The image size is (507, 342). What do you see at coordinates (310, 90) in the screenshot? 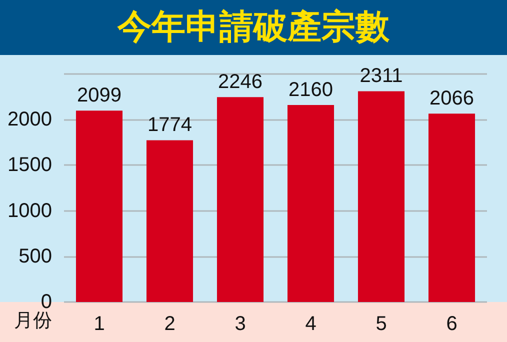
I see `data-label: 2160` at bounding box center [310, 90].